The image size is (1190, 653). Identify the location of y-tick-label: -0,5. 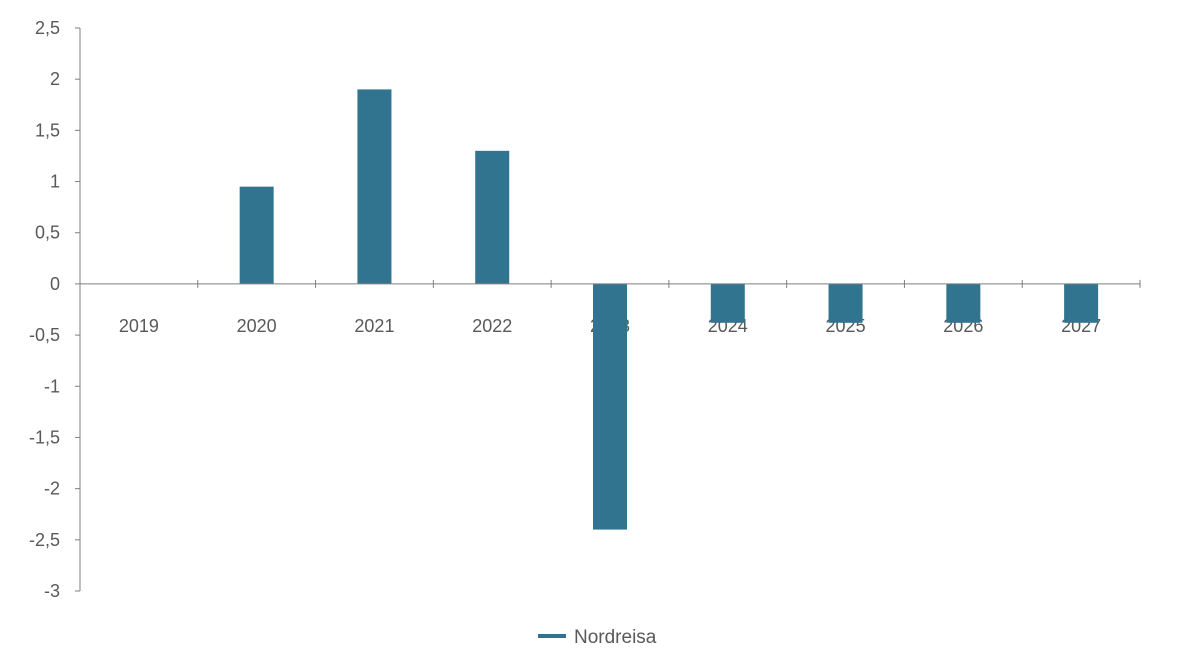
(44, 335).